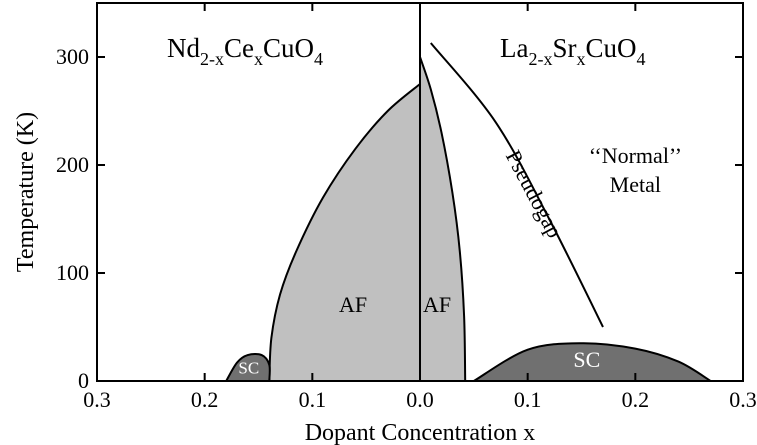 Image resolution: width=757 pixels, height=445 pixels. I want to click on normal-metal-label-line2: Metal, so click(635, 184).